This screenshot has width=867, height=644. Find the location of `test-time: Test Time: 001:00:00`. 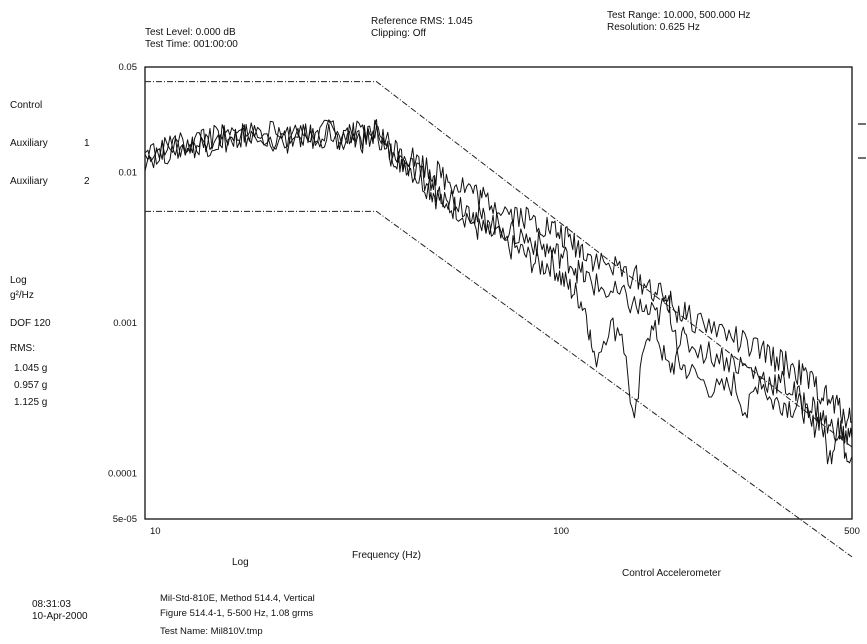

test-time: Test Time: 001:00:00 is located at coordinates (191, 44).